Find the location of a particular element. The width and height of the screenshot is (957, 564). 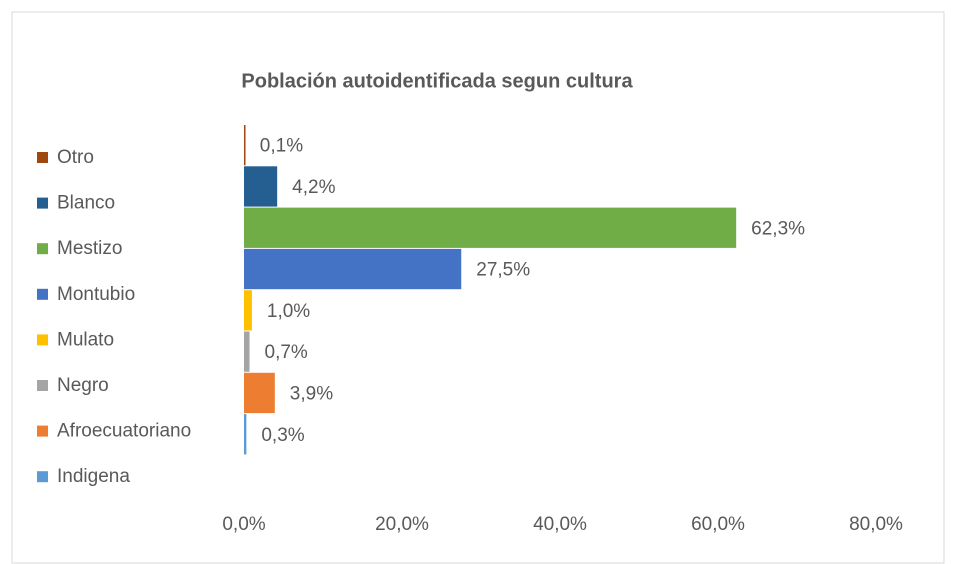

value-label: 0,1% is located at coordinates (281, 146).